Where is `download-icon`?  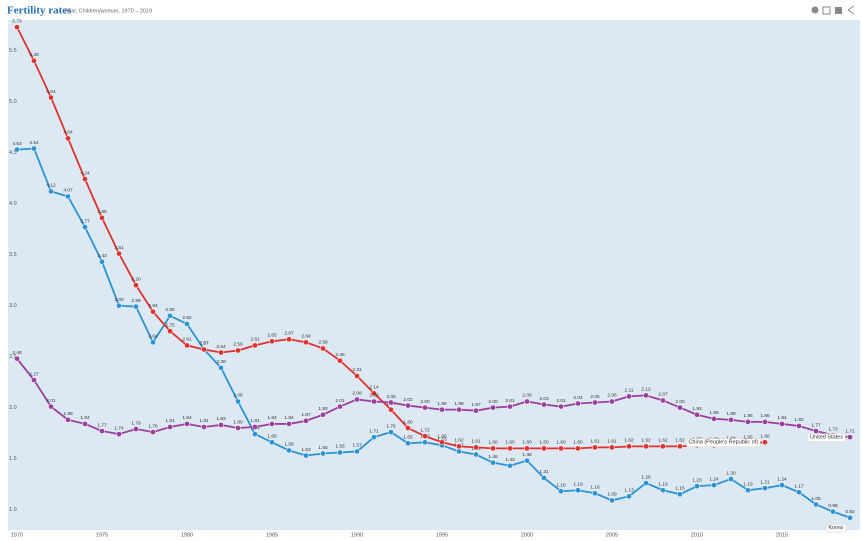 download-icon is located at coordinates (838, 10).